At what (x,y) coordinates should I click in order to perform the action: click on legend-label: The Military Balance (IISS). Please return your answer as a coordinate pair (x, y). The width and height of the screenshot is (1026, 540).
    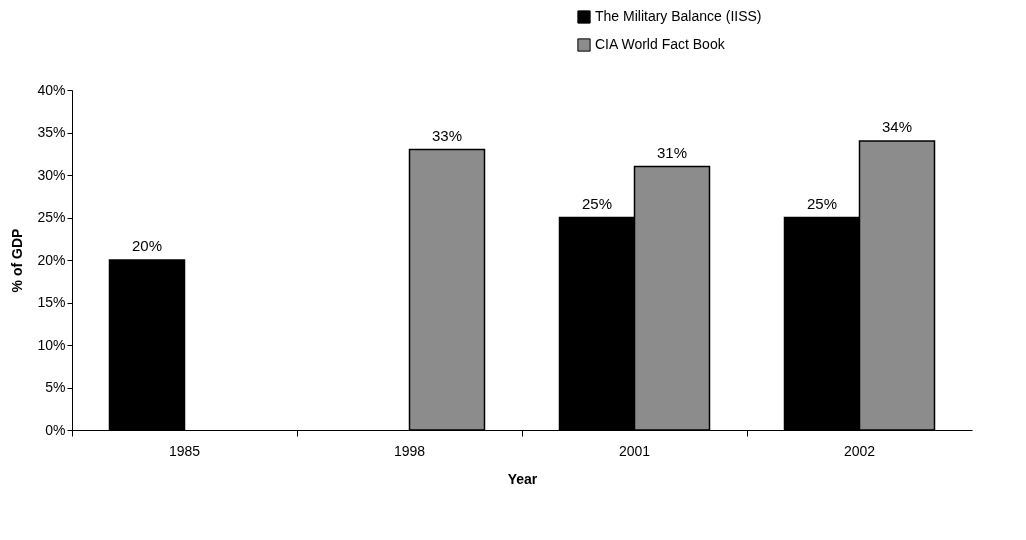
    Looking at the image, I should click on (678, 16).